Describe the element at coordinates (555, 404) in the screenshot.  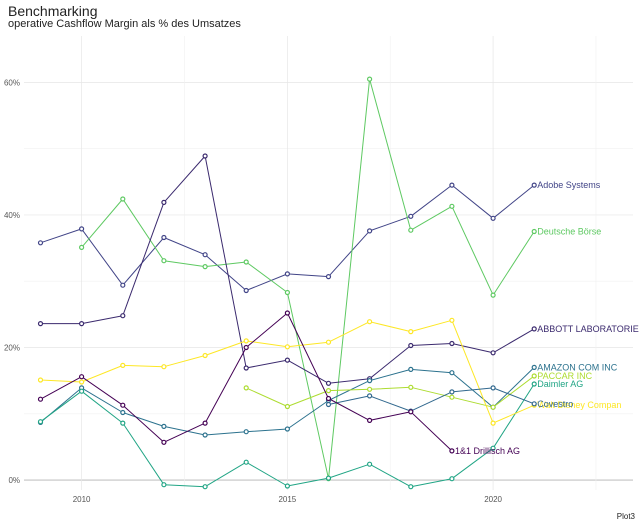
I see `series-label: Covestro` at that location.